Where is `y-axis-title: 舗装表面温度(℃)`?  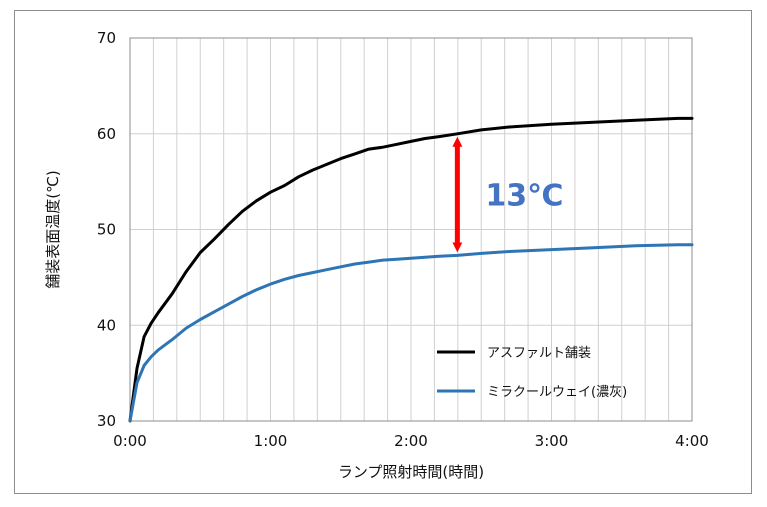 y-axis-title: 舗装表面温度(℃) is located at coordinates (53, 229).